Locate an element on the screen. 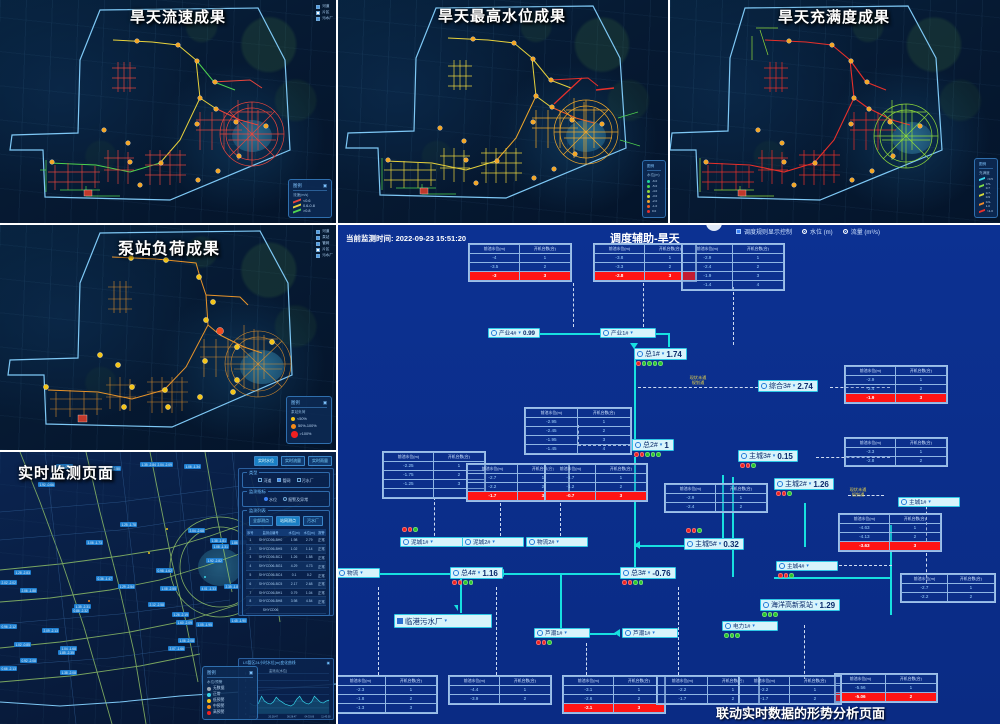  map-label: 0.36 -1.47 is located at coordinates (105, 578).